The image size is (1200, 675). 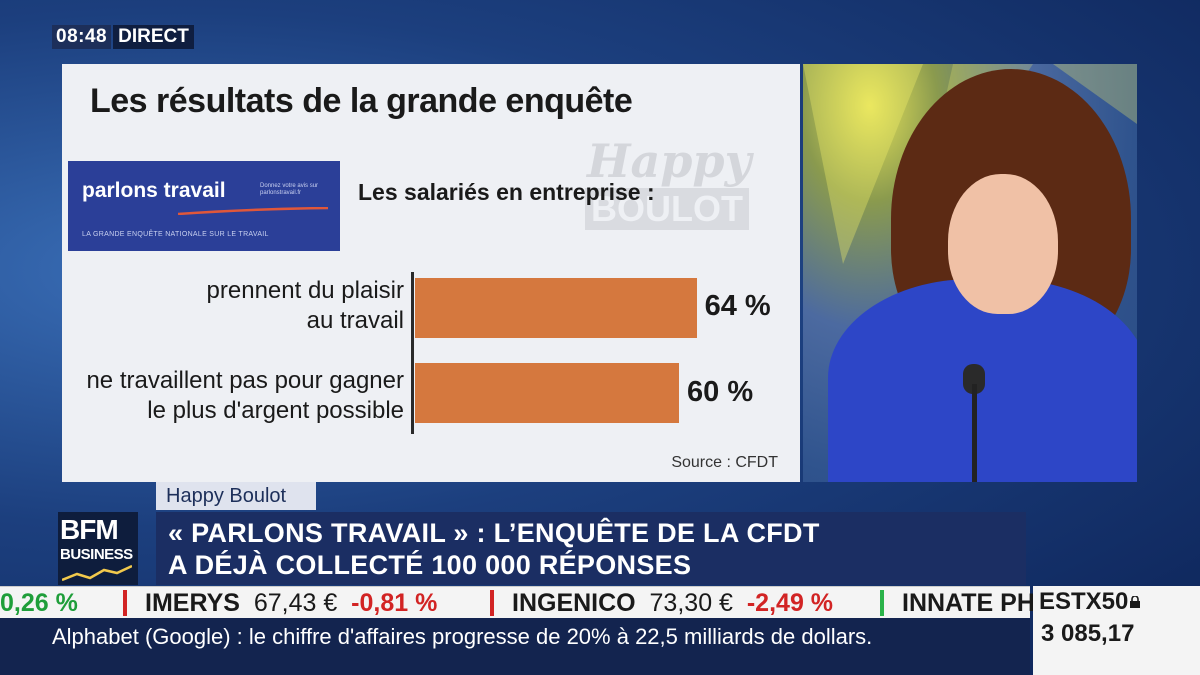 What do you see at coordinates (974, 433) in the screenshot?
I see `microphone-stand` at bounding box center [974, 433].